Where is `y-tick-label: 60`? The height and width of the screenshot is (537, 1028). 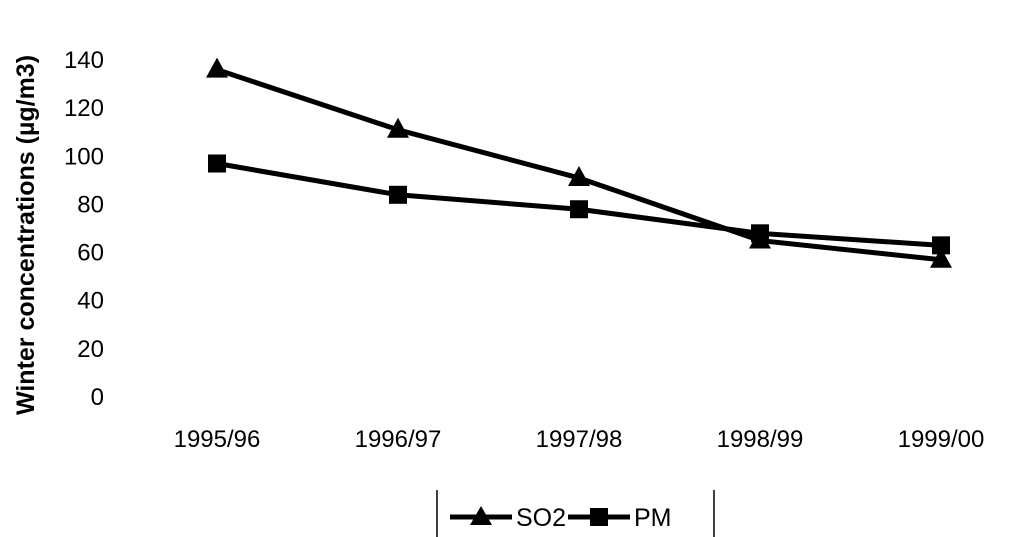
y-tick-label: 60 is located at coordinates (90, 253).